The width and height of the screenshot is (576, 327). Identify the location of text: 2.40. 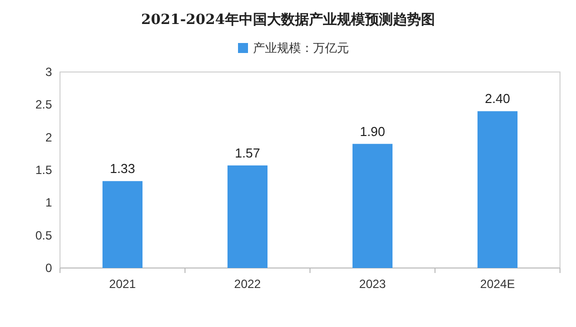
(497, 98).